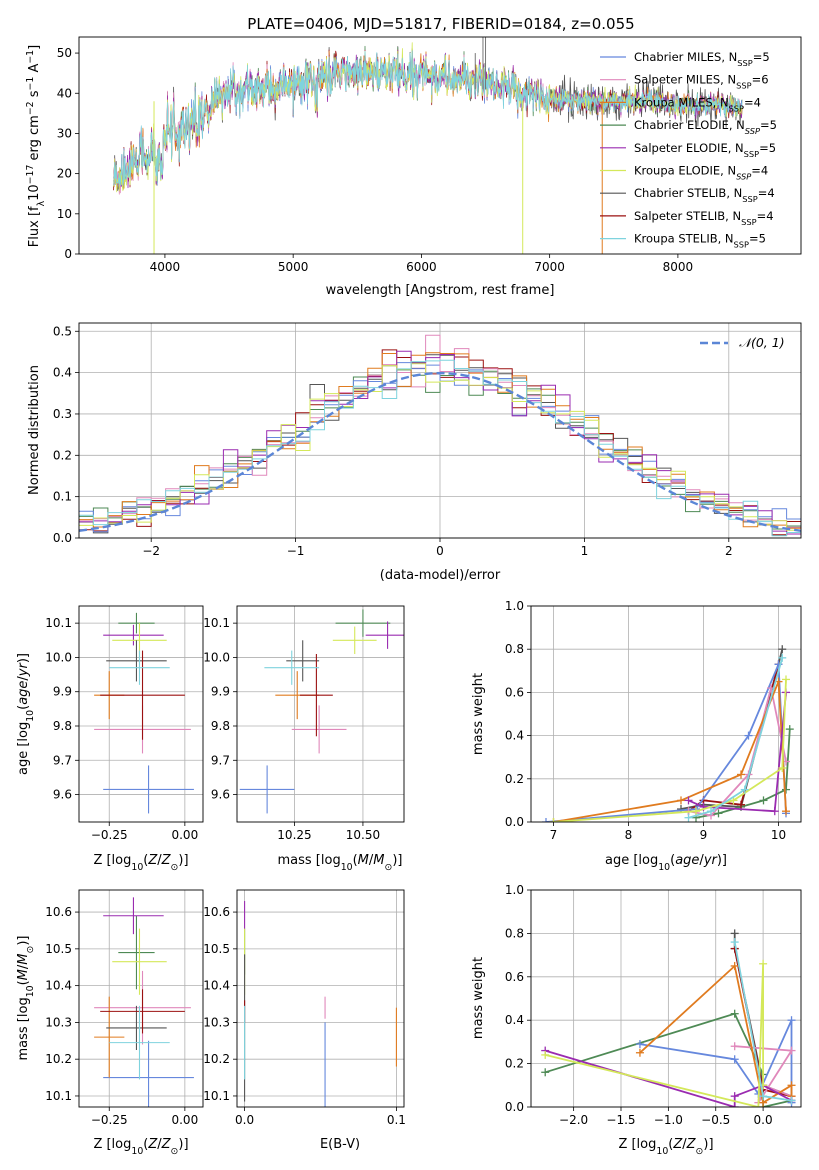 This screenshot has width=819, height=1170. I want to click on legend-label: Kroupa MILES, NSSP=4, so click(697, 104).